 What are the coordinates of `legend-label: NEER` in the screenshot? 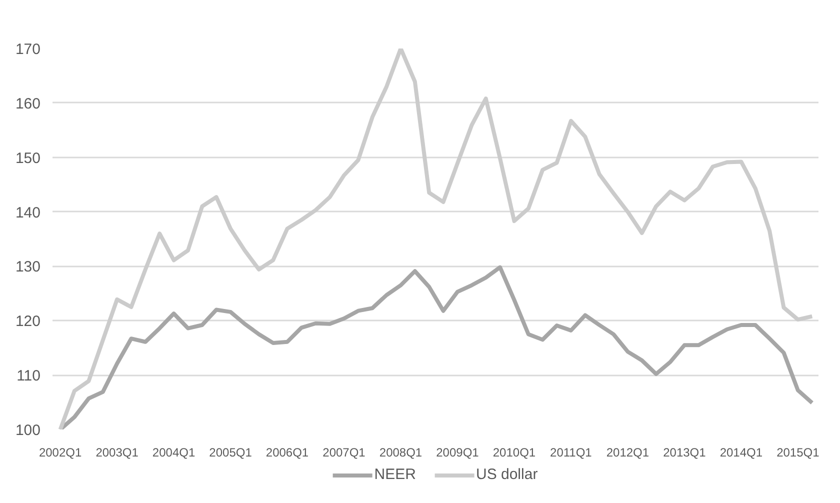 It's located at (395, 474).